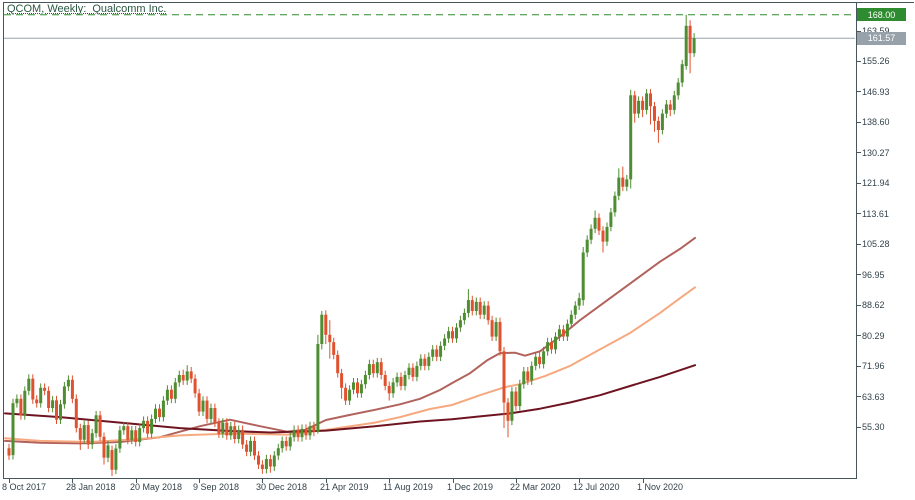 Image resolution: width=915 pixels, height=500 pixels. Describe the element at coordinates (881, 38) in the screenshot. I see `bid-price-label: 161.57` at that location.